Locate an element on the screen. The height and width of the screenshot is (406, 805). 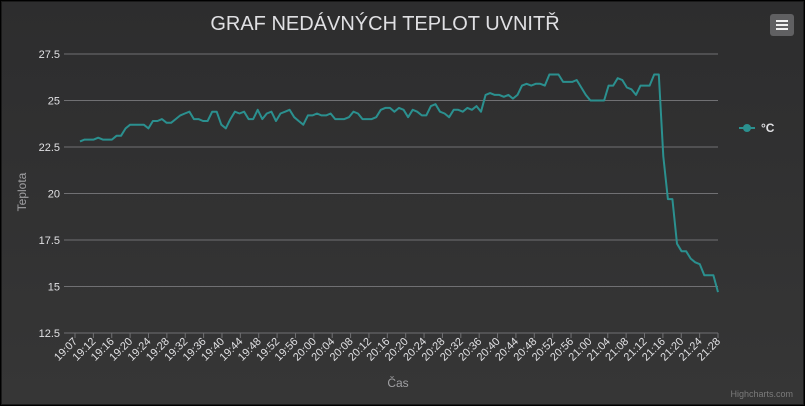
credits-link: Highcharts.com is located at coordinates (761, 394).